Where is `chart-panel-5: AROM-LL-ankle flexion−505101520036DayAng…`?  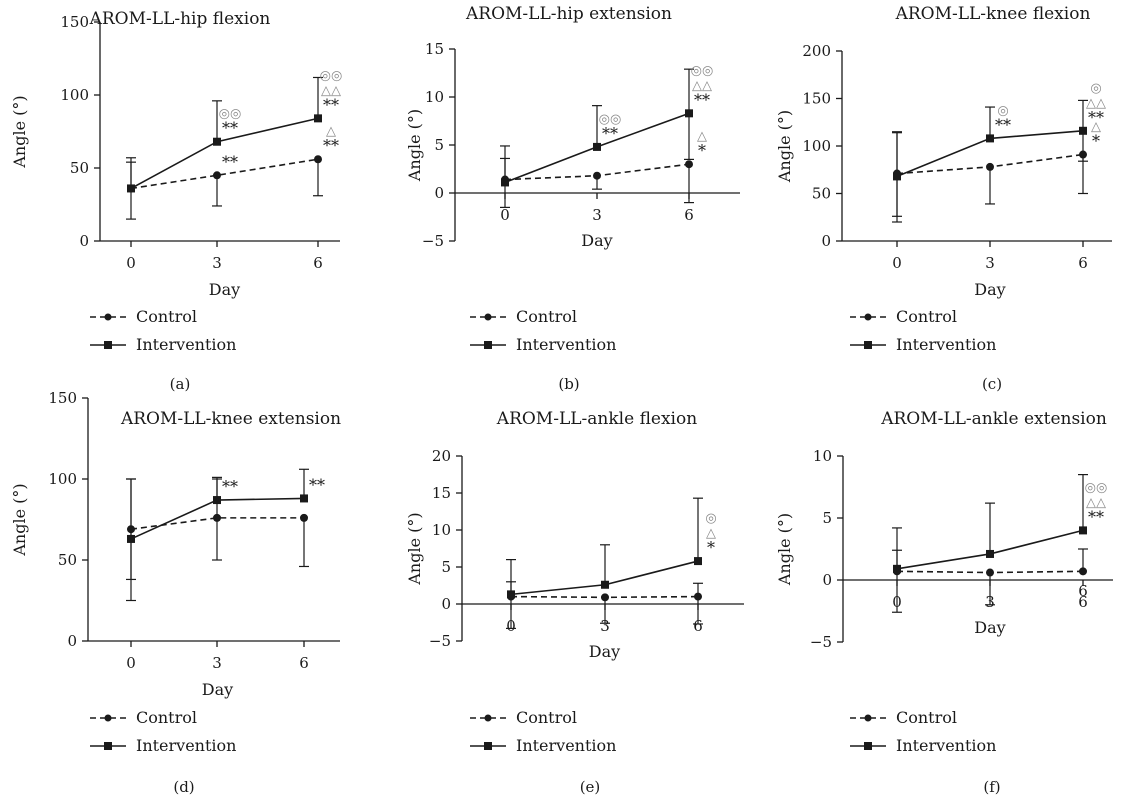
chart-panel-5: AROM-LL-ankle flexion−505101520036DayAng… is located at coordinates (574, 602).